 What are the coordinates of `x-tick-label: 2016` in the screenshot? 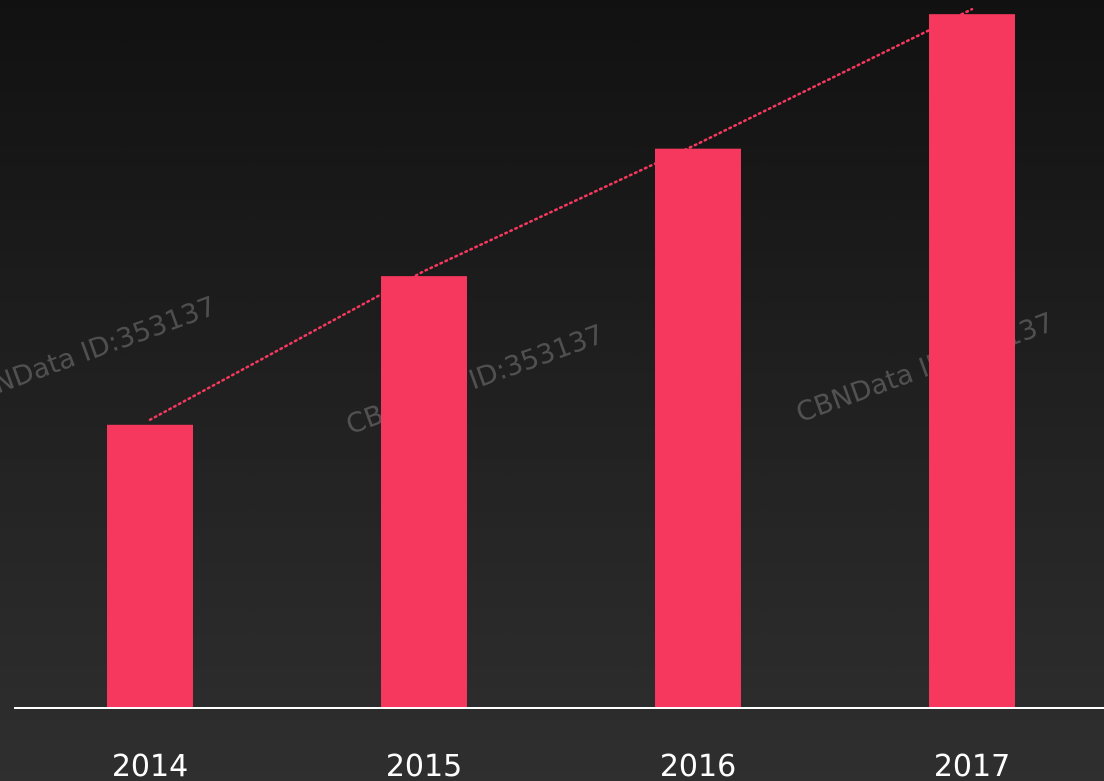 It's located at (698, 765).